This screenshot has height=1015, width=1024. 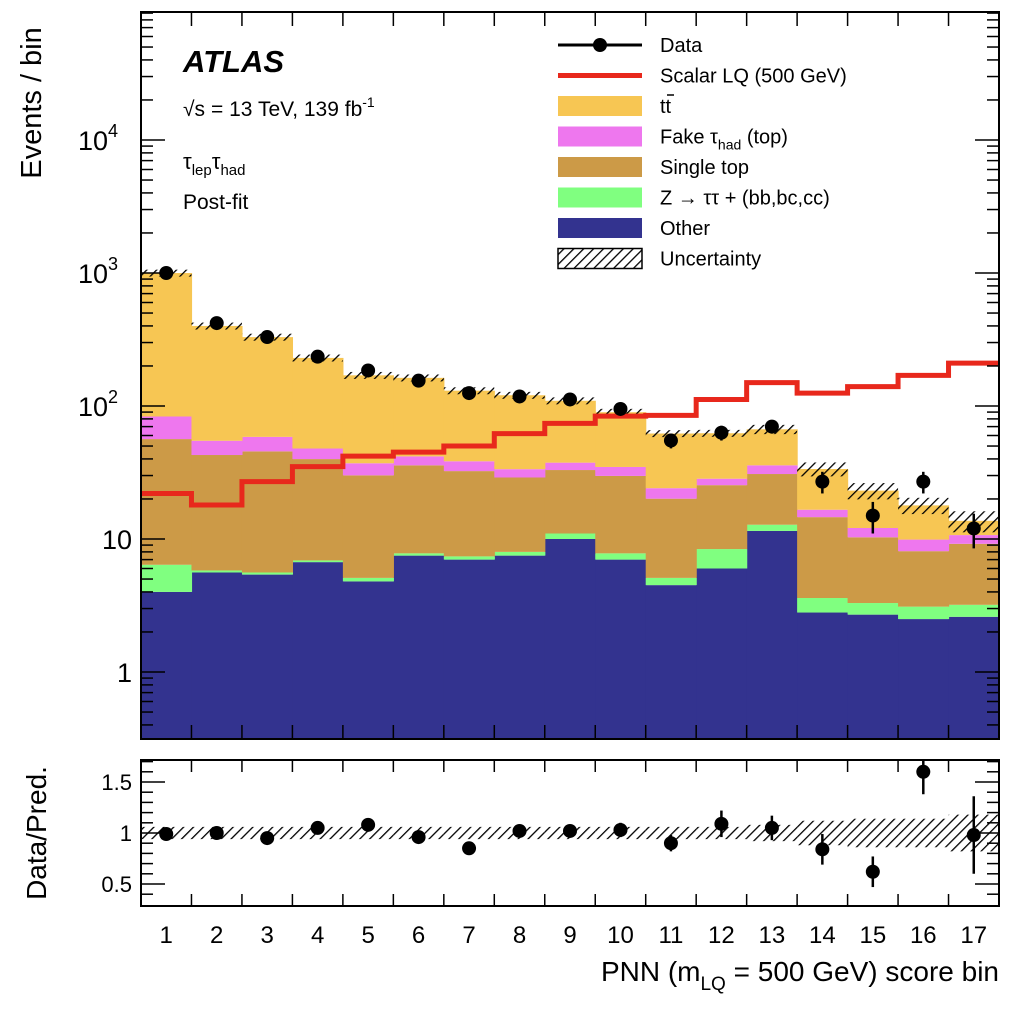 I want to click on ratio-points, so click(x=570, y=824).